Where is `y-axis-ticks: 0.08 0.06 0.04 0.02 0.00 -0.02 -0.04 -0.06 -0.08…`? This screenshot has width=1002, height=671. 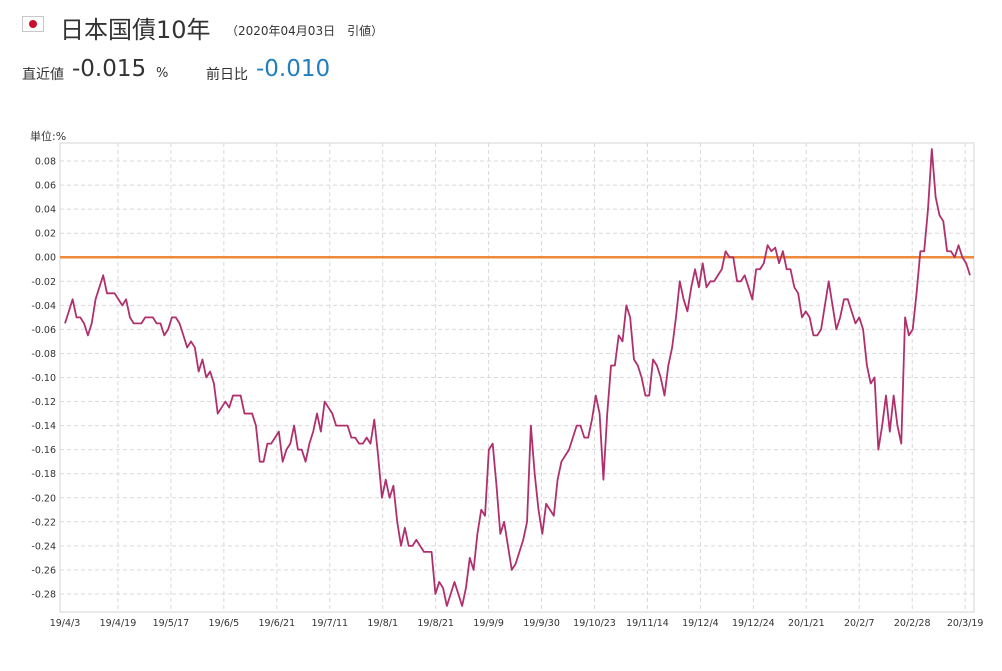
y-axis-ticks: 0.08 0.06 0.04 0.02 0.00 -0.02 -0.04 -0.06 -0.08… is located at coordinates (43, 379).